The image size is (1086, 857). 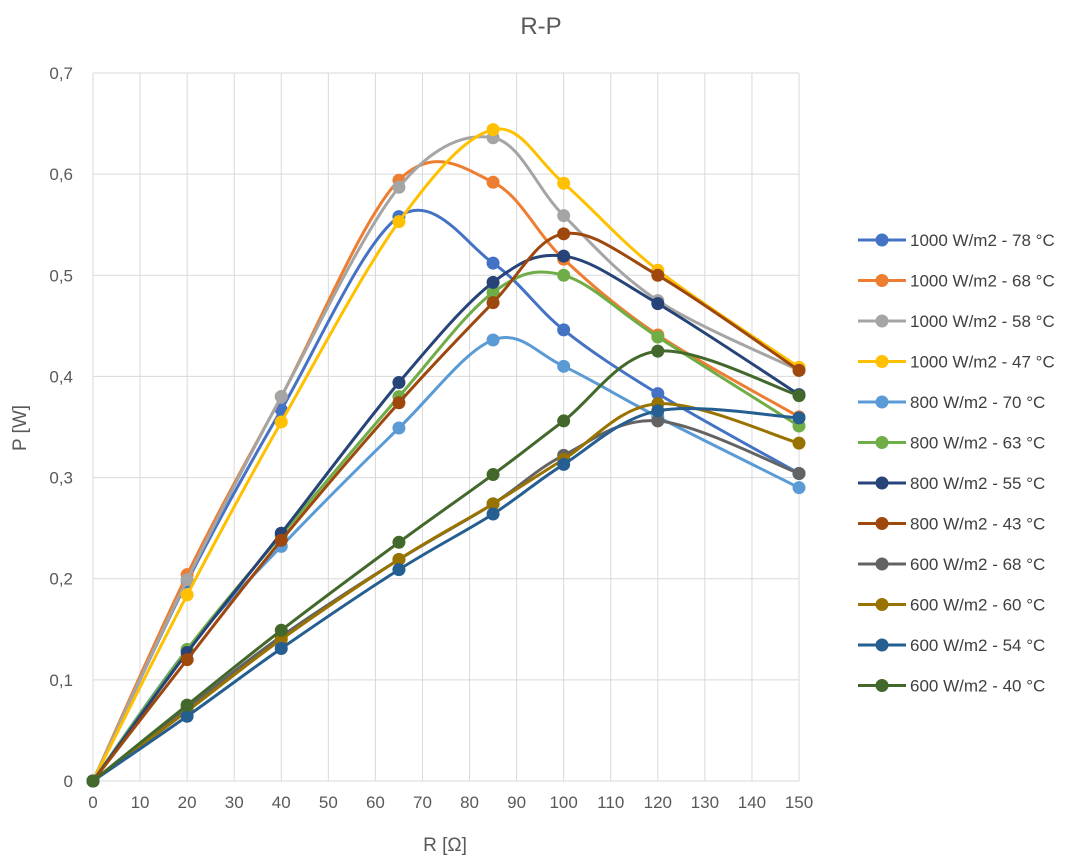 What do you see at coordinates (469, 802) in the screenshot?
I see `x-tick-label: 80` at bounding box center [469, 802].